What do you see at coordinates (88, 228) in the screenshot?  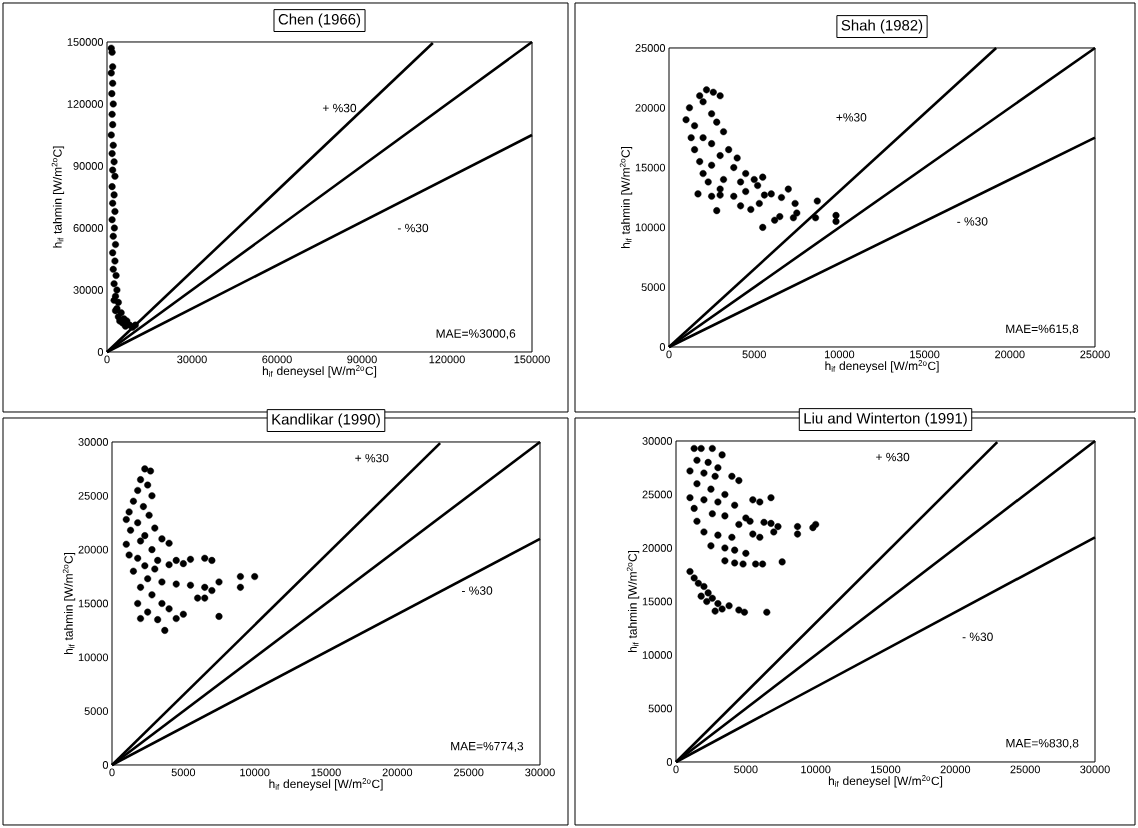 I see `y-tick-label: 60000` at bounding box center [88, 228].